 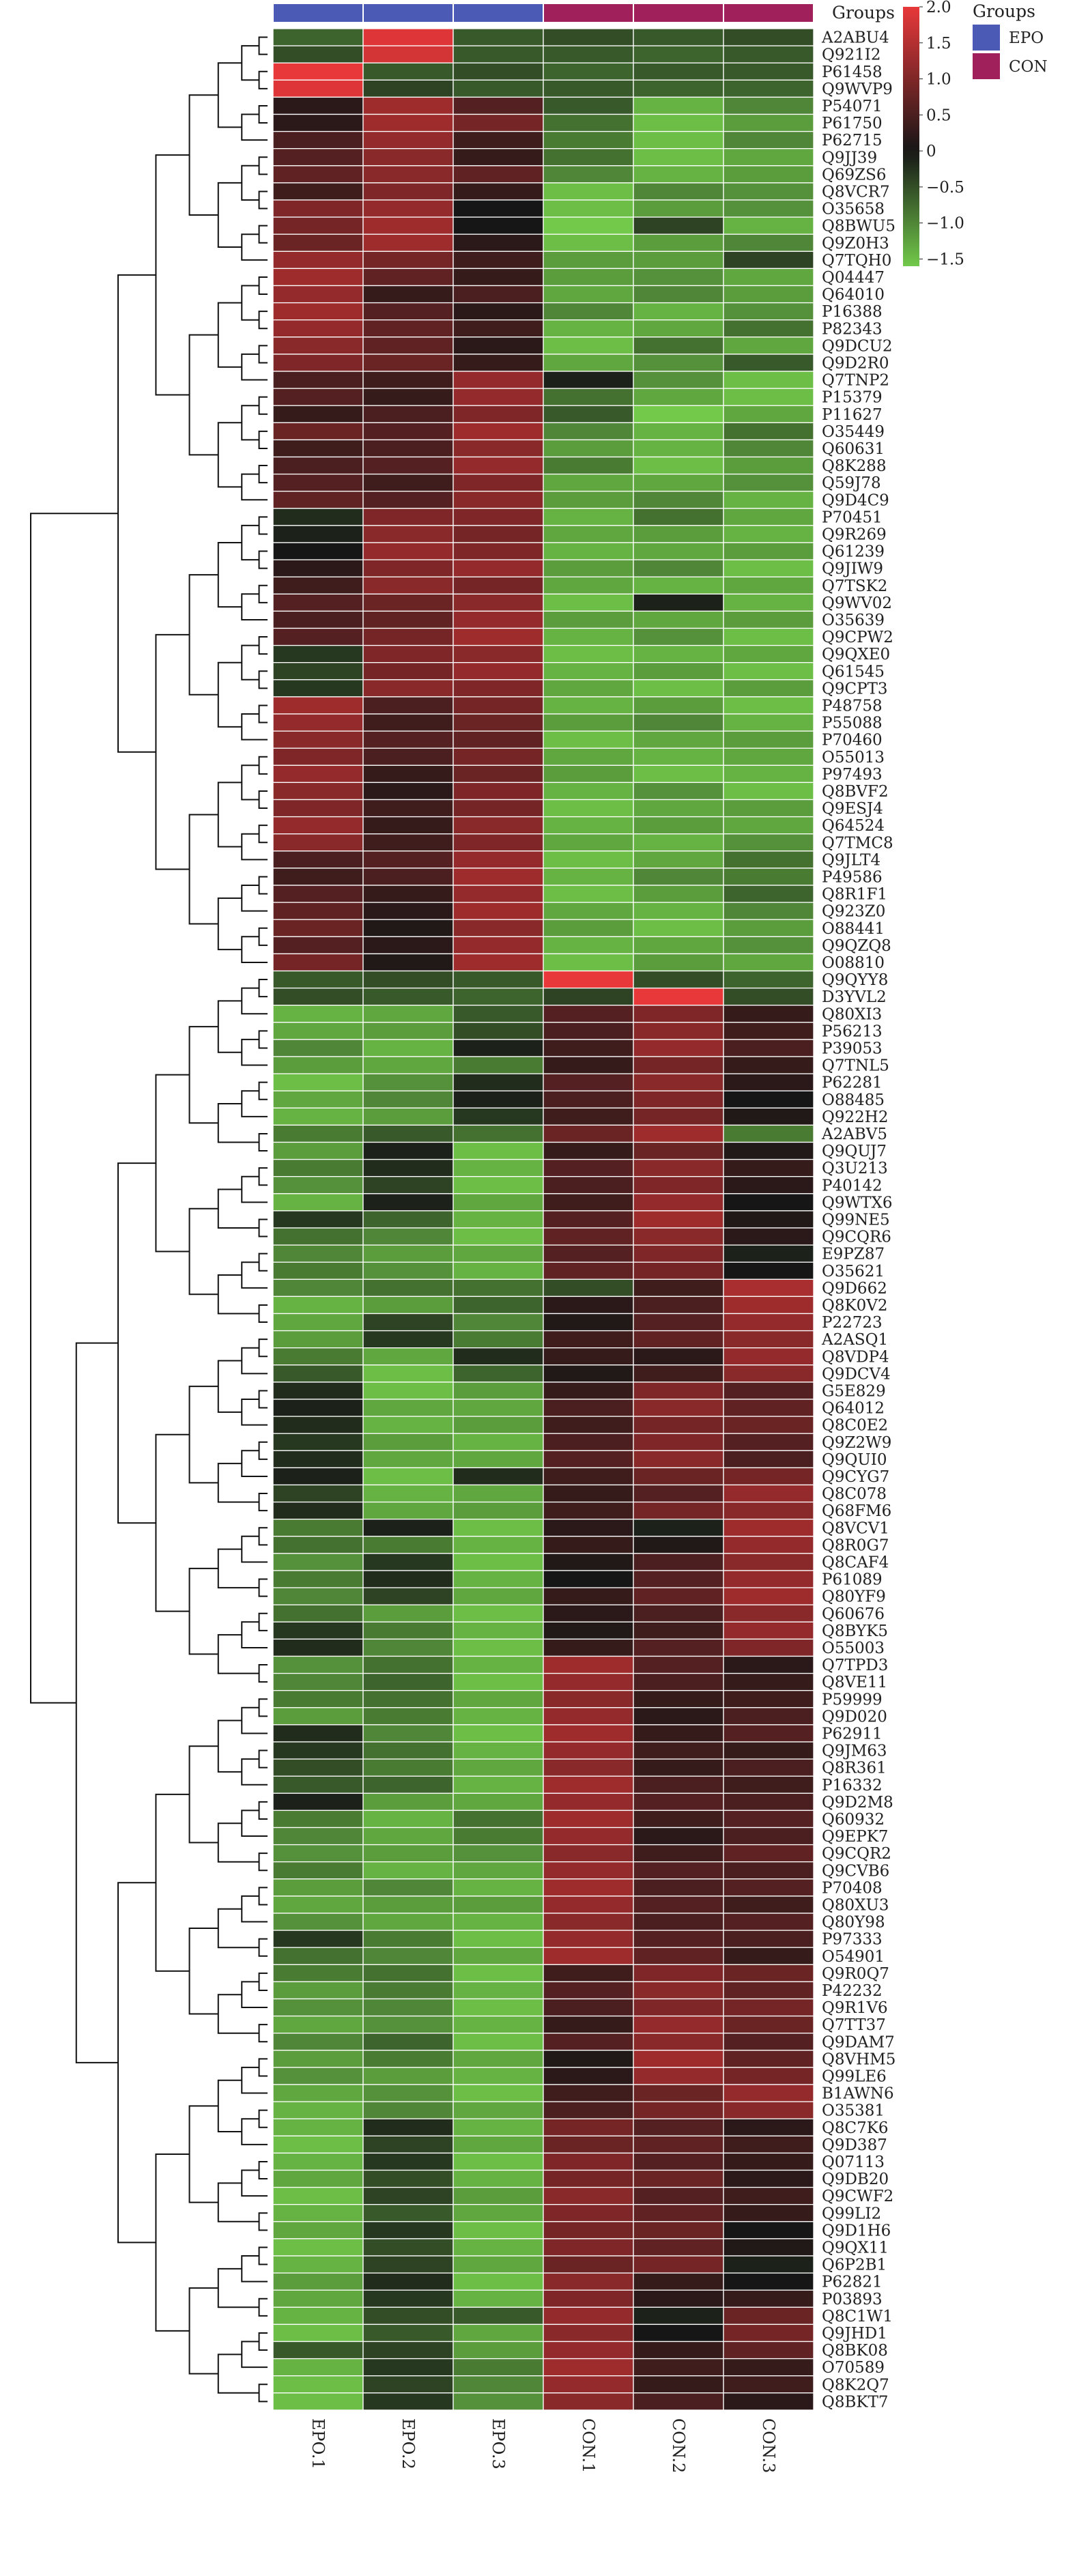 What do you see at coordinates (854, 2145) in the screenshot?
I see `row-label: Q9D387` at bounding box center [854, 2145].